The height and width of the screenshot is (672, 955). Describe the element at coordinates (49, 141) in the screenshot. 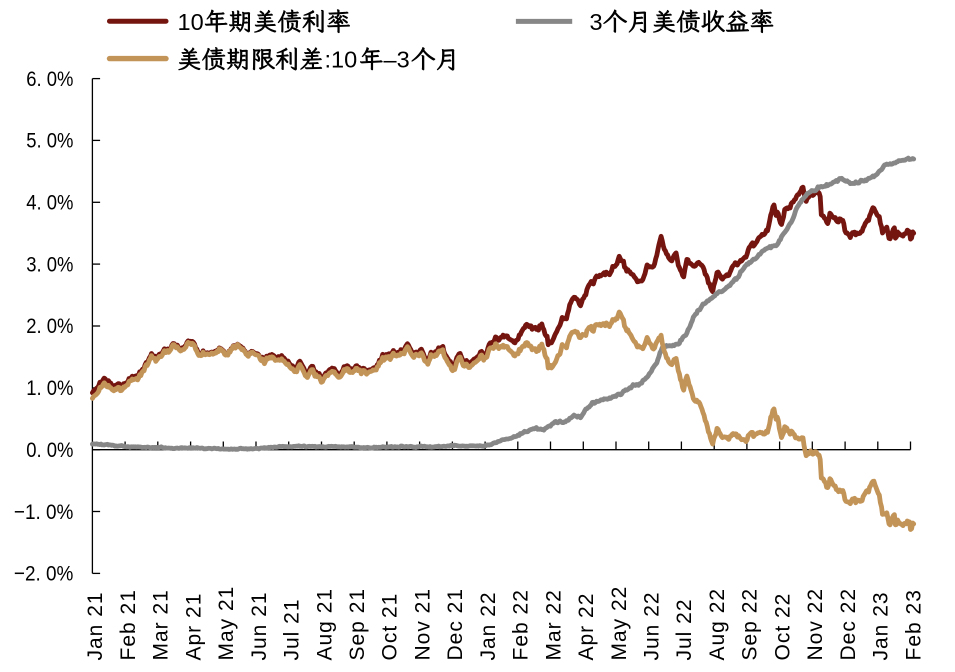

I see `svg-text: 5. 0%` at that location.